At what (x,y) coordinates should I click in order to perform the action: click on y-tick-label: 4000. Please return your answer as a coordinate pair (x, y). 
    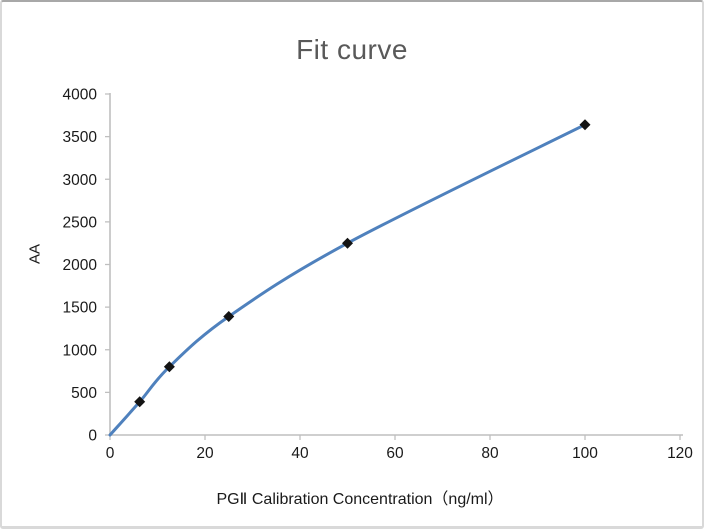
    Looking at the image, I should click on (80, 95).